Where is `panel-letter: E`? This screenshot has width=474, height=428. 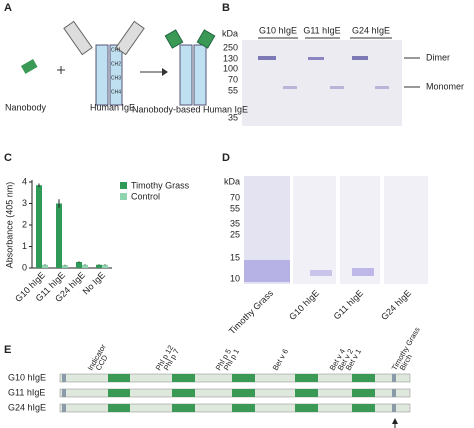
panel-letter: E is located at coordinates (7, 350).